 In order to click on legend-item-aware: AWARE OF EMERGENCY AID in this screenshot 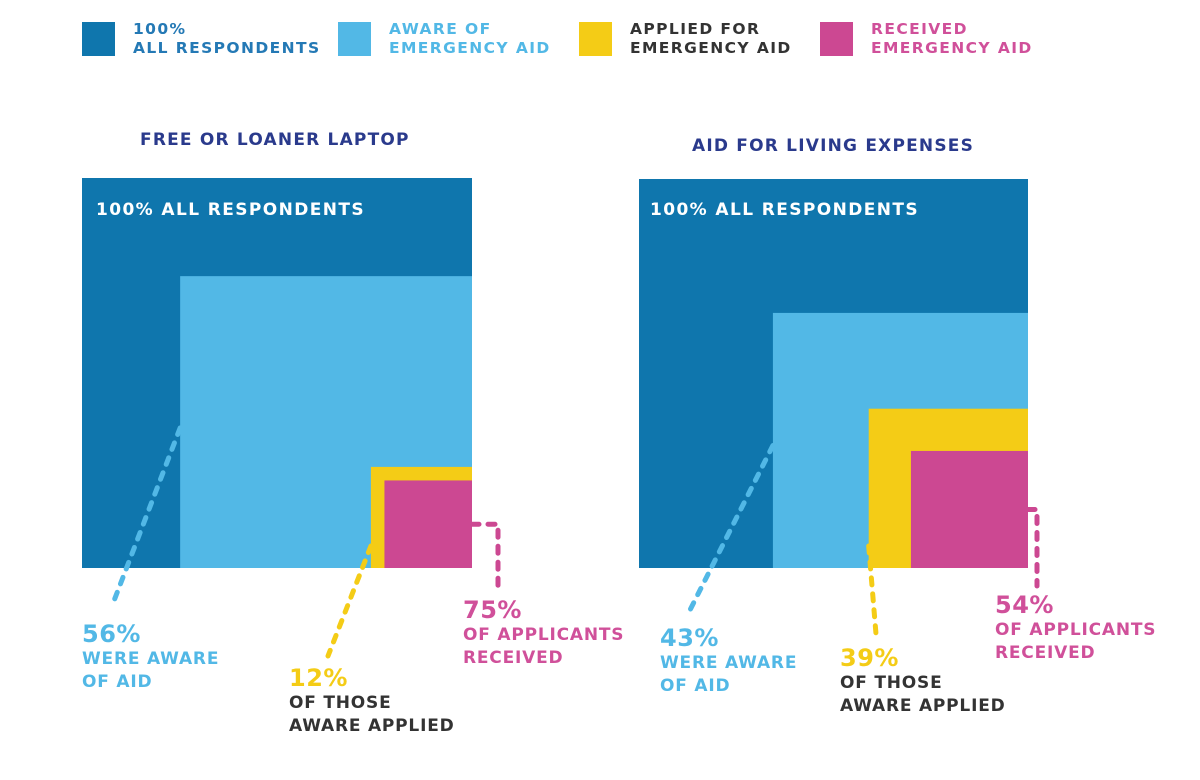, I will do `click(444, 39)`.